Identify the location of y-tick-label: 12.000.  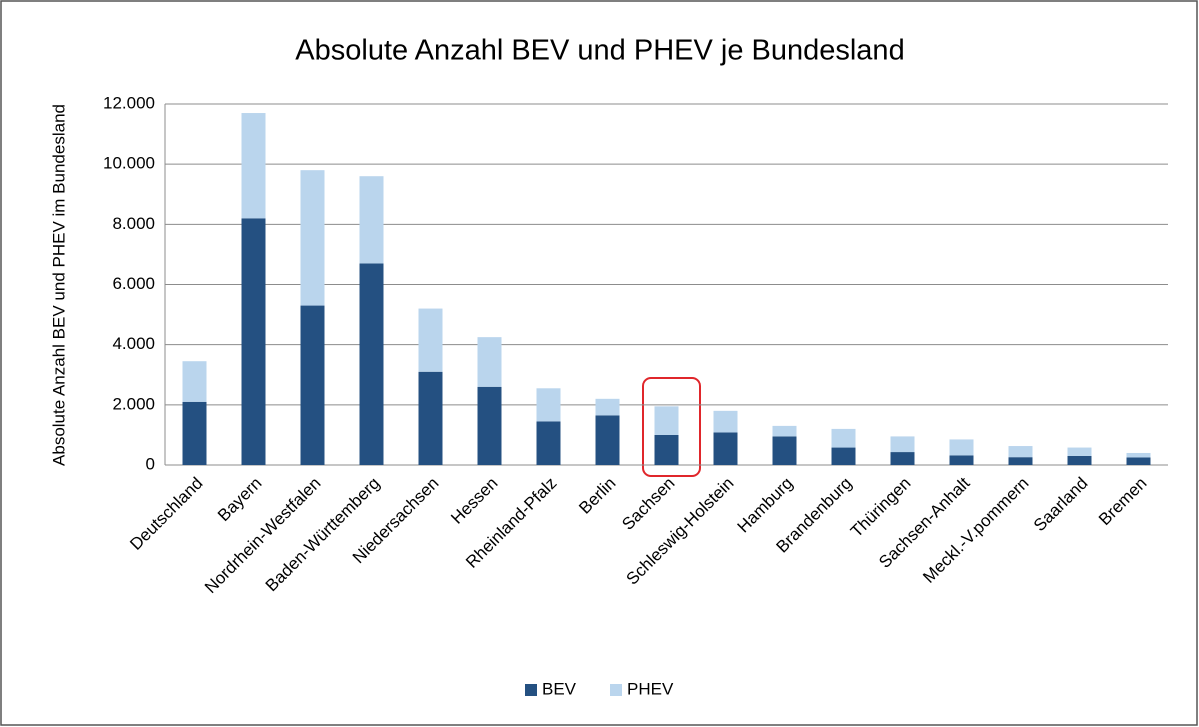
(129, 102).